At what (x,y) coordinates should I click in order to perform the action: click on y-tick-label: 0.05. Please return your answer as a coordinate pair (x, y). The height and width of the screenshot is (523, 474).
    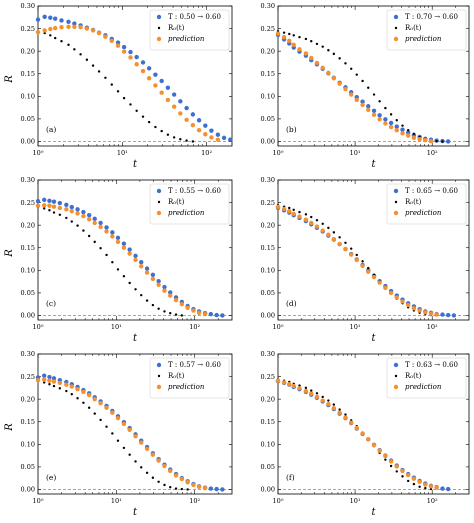
    Looking at the image, I should click on (28, 467).